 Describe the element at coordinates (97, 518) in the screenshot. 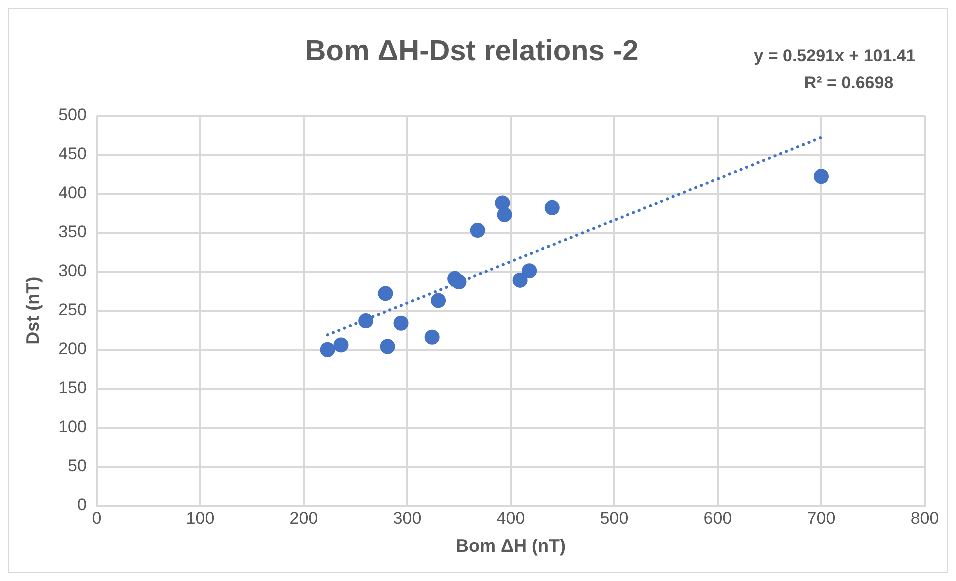

I see `x-tick-label: 0` at that location.